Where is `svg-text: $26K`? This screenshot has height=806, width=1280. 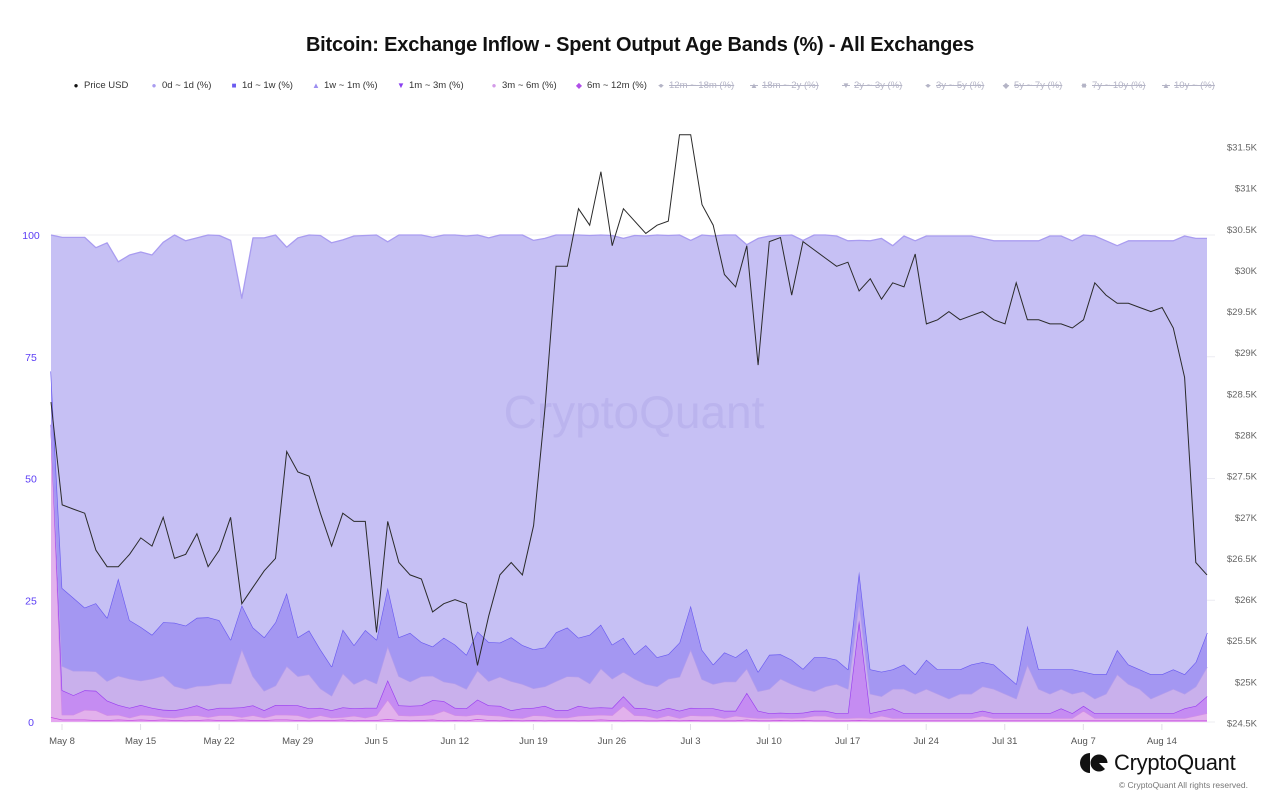
svg-text: $26K is located at coordinates (1246, 600).